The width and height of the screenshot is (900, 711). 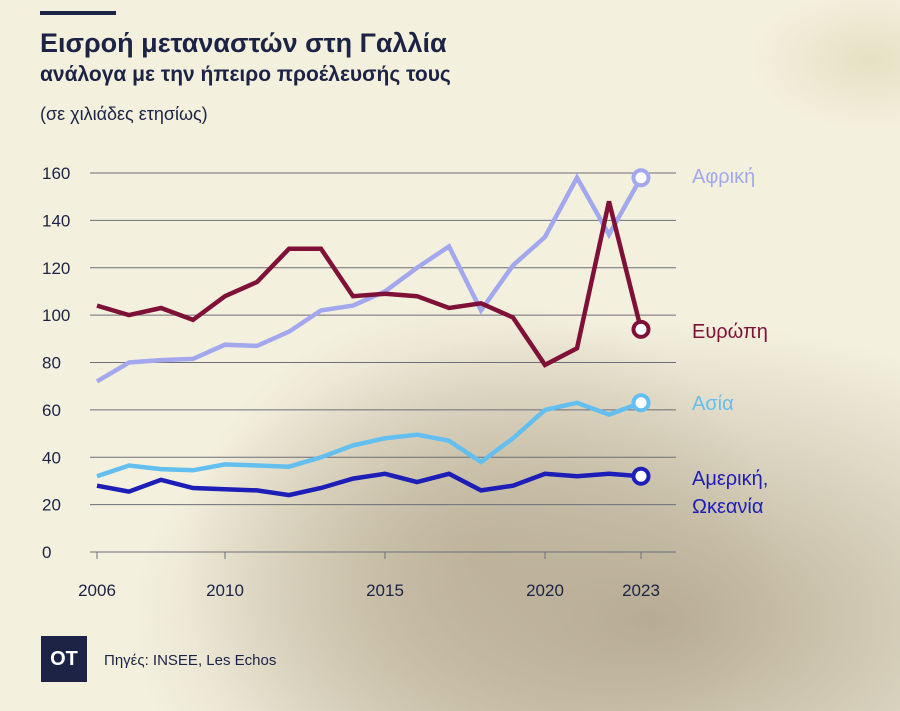 What do you see at coordinates (190, 660) in the screenshot?
I see `source-note: Πηγές: INSEE, Les Echos` at bounding box center [190, 660].